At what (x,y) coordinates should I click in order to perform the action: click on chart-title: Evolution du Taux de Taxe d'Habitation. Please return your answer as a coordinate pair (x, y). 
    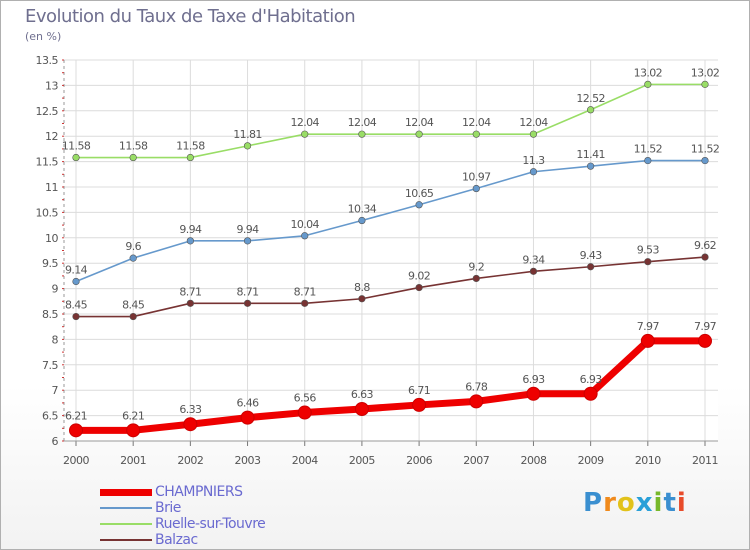
    Looking at the image, I should click on (190, 16).